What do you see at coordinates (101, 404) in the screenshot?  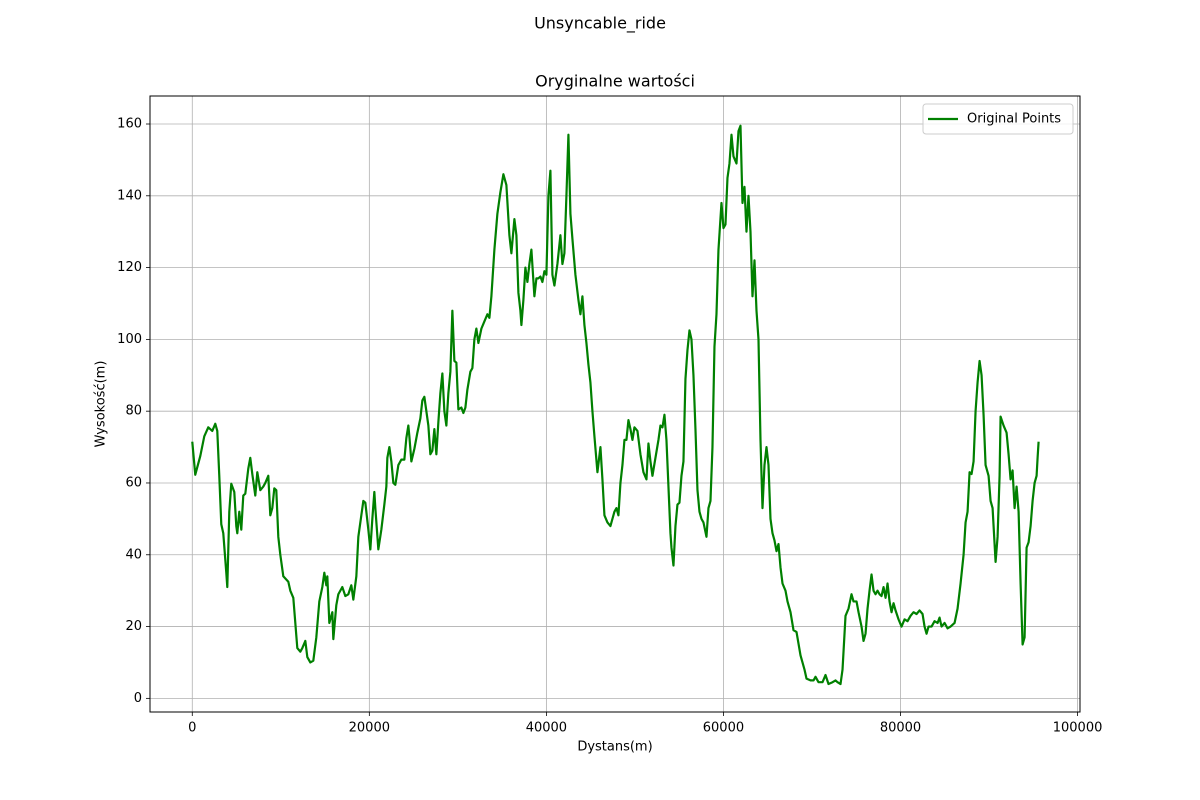 I see `y-axis-label: Wysokość(m)` at bounding box center [101, 404].